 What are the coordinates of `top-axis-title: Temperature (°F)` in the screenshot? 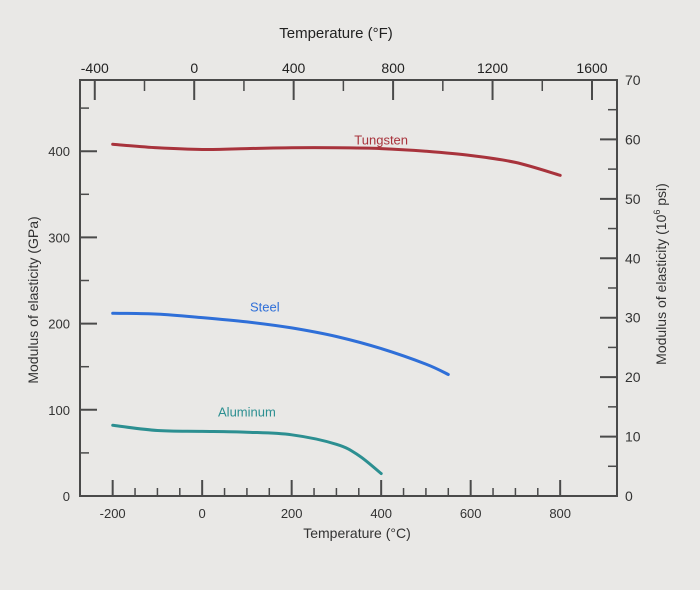 It's located at (336, 33).